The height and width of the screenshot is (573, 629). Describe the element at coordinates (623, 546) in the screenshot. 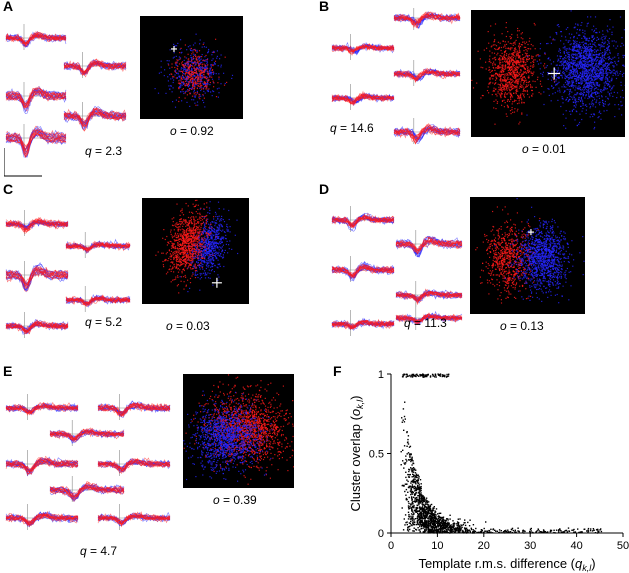

I see `x-tick-label: 50` at that location.